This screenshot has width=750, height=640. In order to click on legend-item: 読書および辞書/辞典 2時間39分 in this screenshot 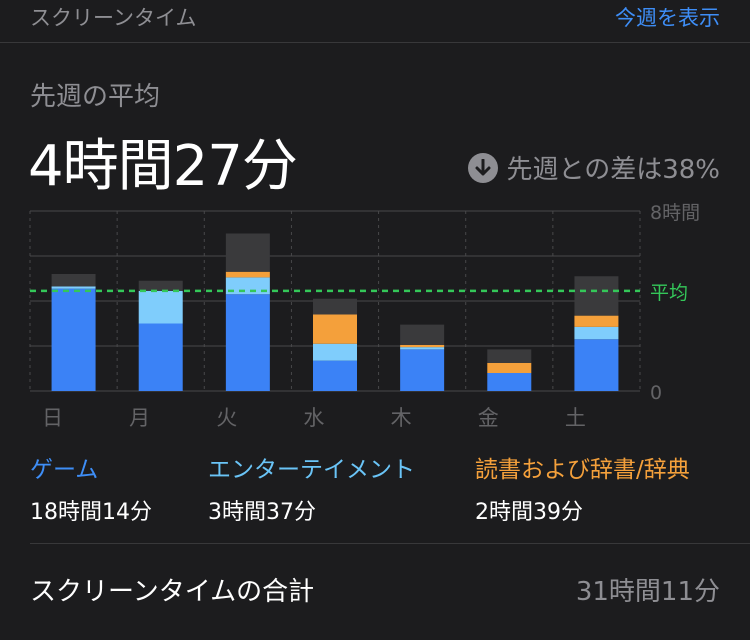, I will do `click(582, 488)`.